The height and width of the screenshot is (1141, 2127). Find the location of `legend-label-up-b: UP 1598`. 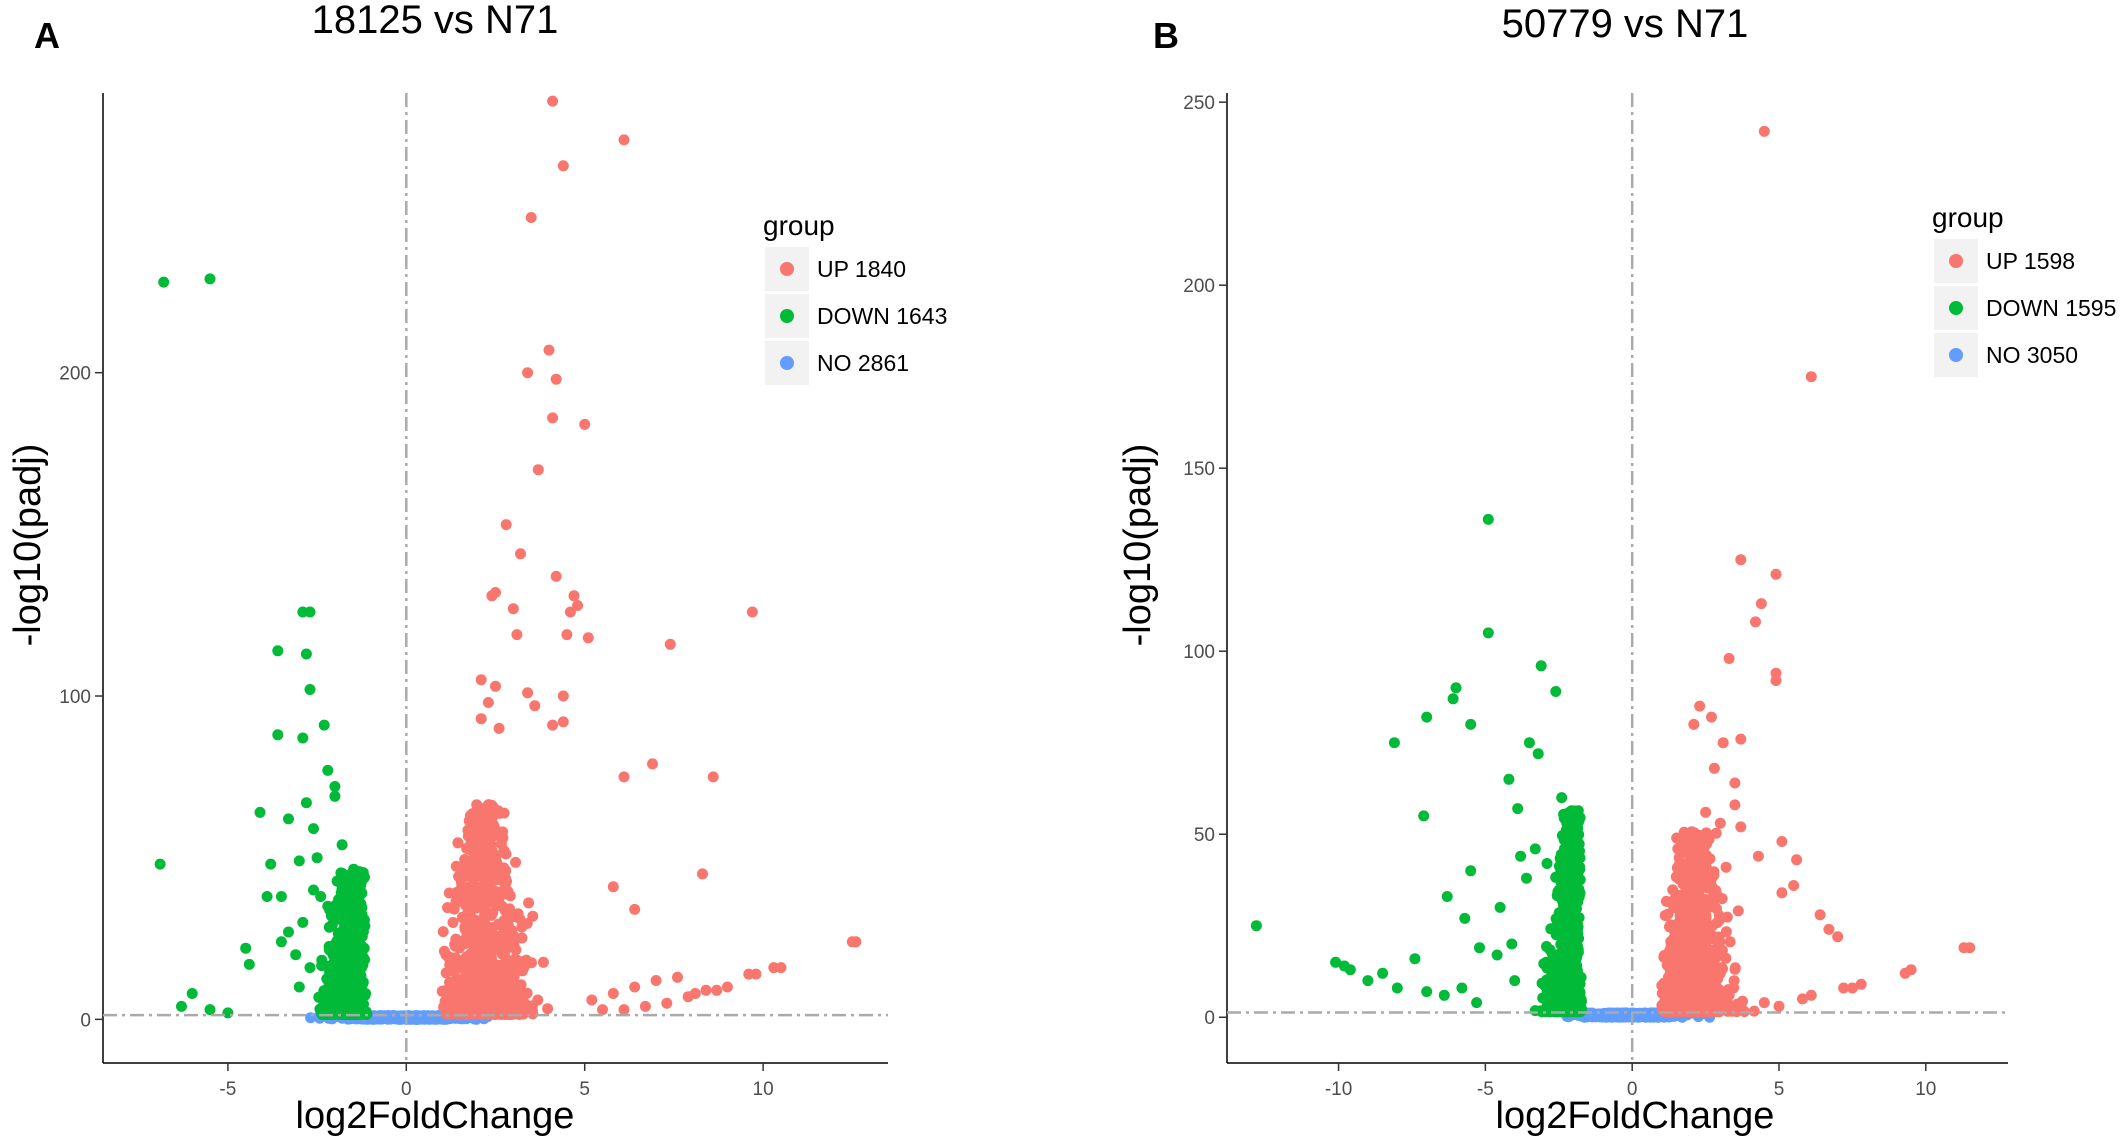

legend-label-up-b: UP 1598 is located at coordinates (2030, 261).